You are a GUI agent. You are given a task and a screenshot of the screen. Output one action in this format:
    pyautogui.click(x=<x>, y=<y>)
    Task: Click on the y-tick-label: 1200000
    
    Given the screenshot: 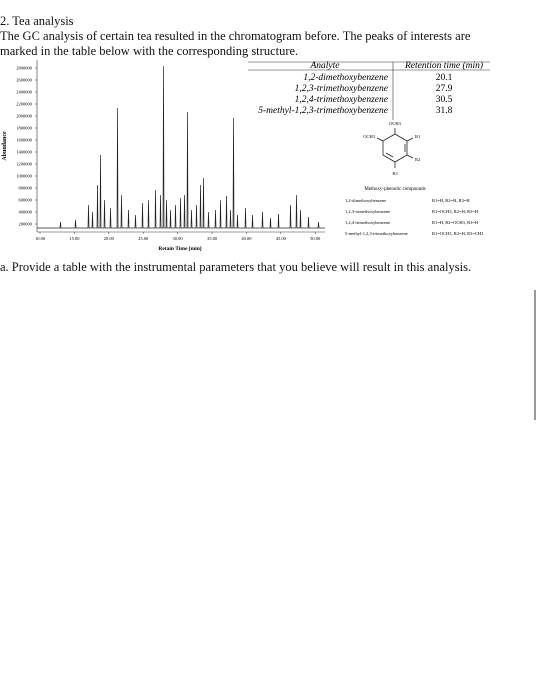 What is the action you would take?
    pyautogui.click(x=24, y=164)
    